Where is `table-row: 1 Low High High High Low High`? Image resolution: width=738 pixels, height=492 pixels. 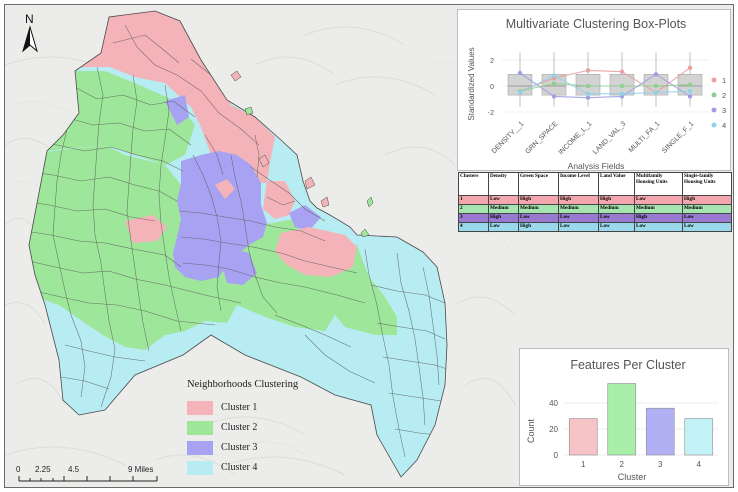 table-row: 1 Low High High High Low High is located at coordinates (595, 200).